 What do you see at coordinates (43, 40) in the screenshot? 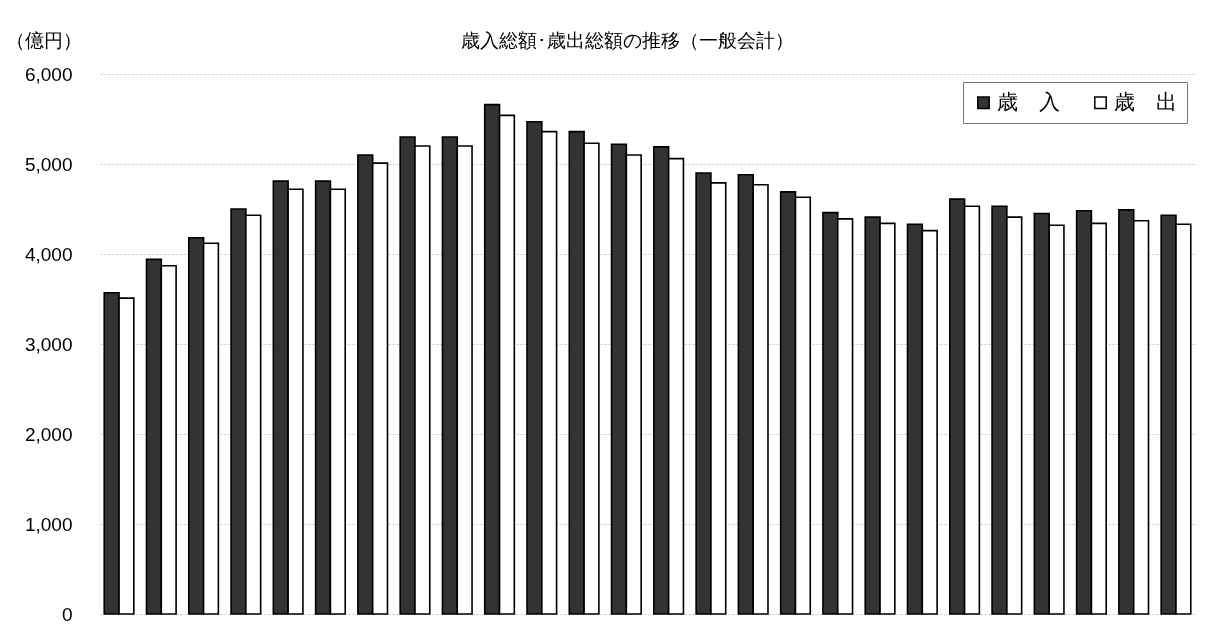
I see `y-axis-title: （億円）` at bounding box center [43, 40].